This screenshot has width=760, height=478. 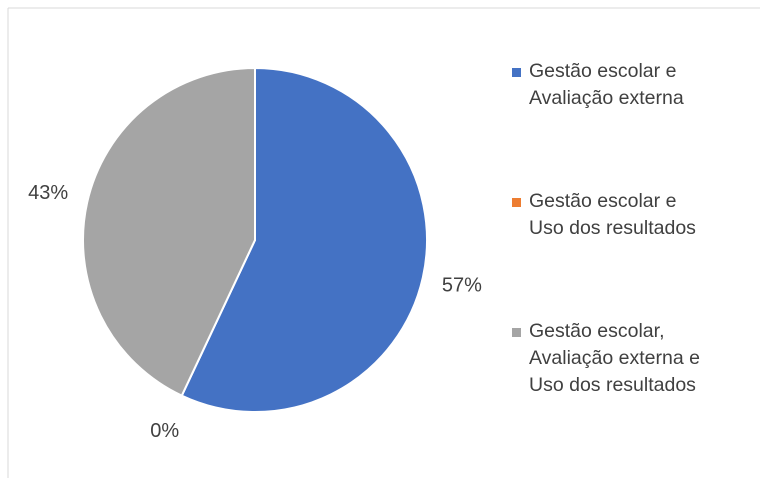 What do you see at coordinates (48, 193) in the screenshot?
I see `data-label: 43%` at bounding box center [48, 193].